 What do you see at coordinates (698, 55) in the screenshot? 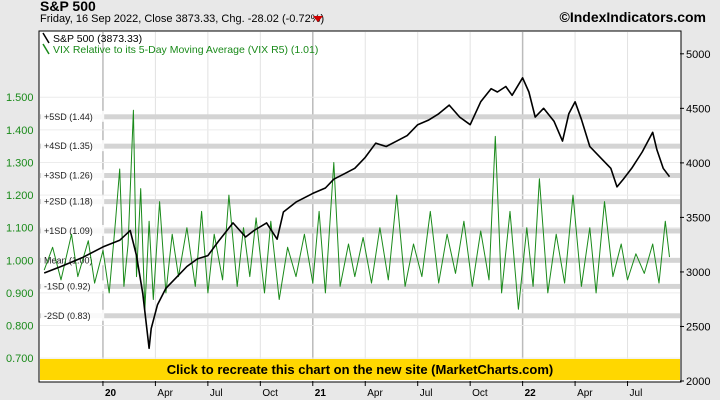
I see `right-tick-label: 5000` at bounding box center [698, 55].